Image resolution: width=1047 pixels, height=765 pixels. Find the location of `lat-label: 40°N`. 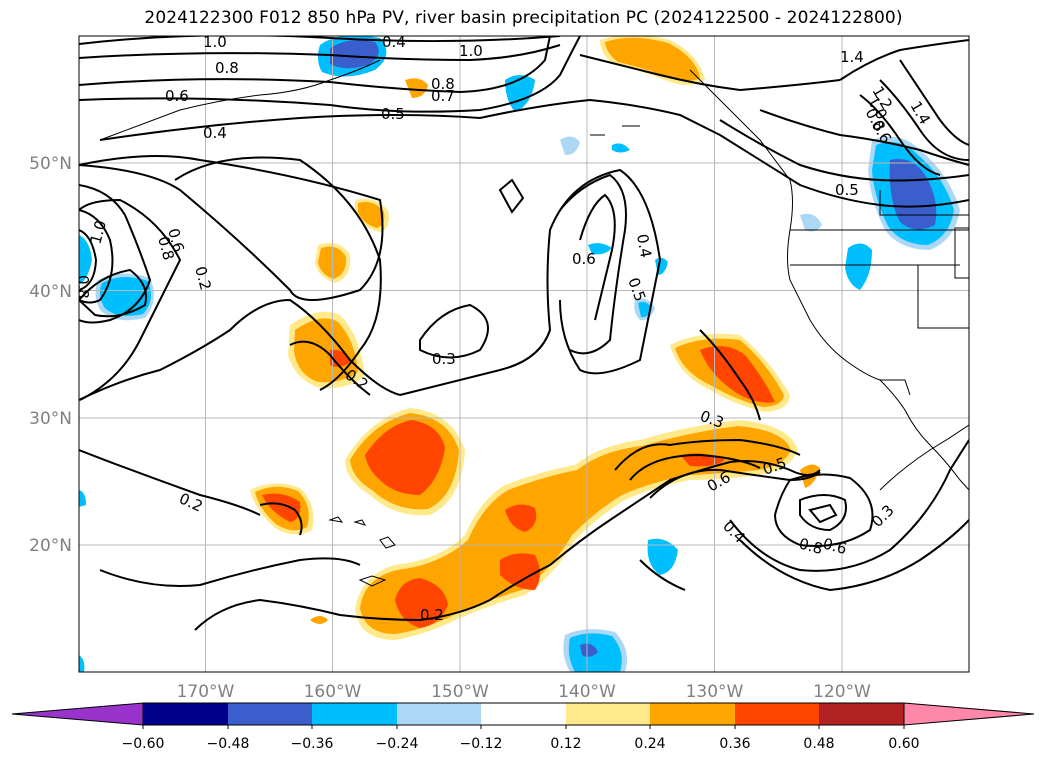

lat-label: 40°N is located at coordinates (50, 292).